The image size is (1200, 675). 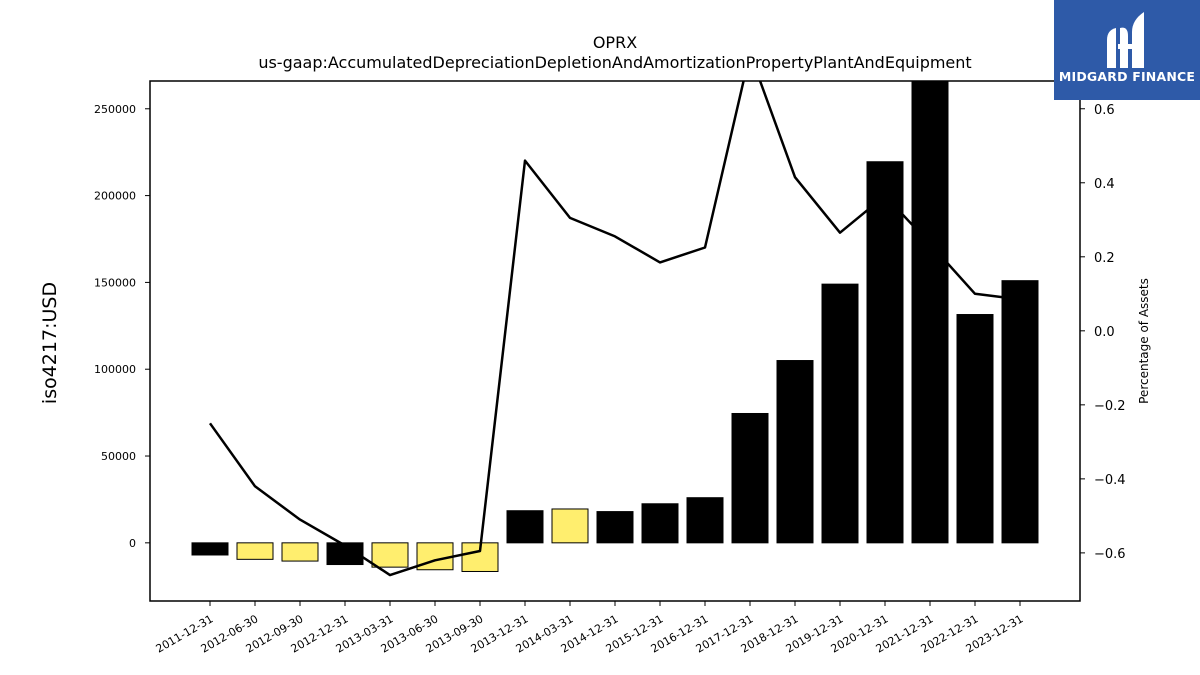 What do you see at coordinates (1127, 76) in the screenshot?
I see `logo-text: MIDGARD FINANCE` at bounding box center [1127, 76].